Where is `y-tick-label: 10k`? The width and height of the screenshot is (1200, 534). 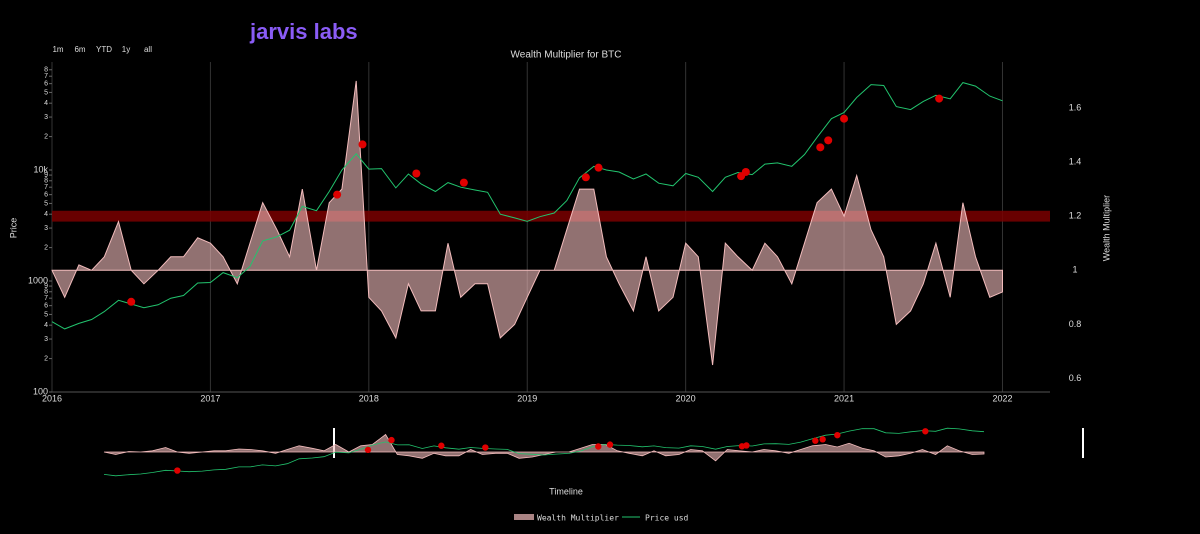
y-tick-label: 10k is located at coordinates (40, 169).